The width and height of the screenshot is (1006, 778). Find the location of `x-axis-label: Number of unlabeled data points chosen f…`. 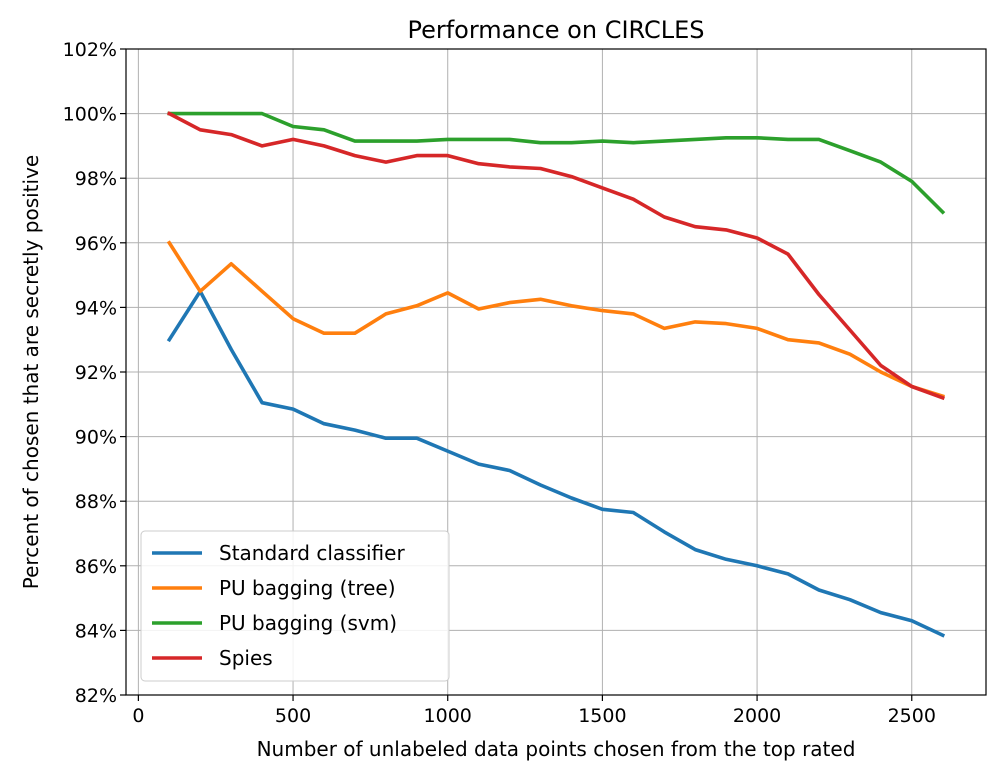

x-axis-label: Number of unlabeled data points chosen f… is located at coordinates (556, 749).